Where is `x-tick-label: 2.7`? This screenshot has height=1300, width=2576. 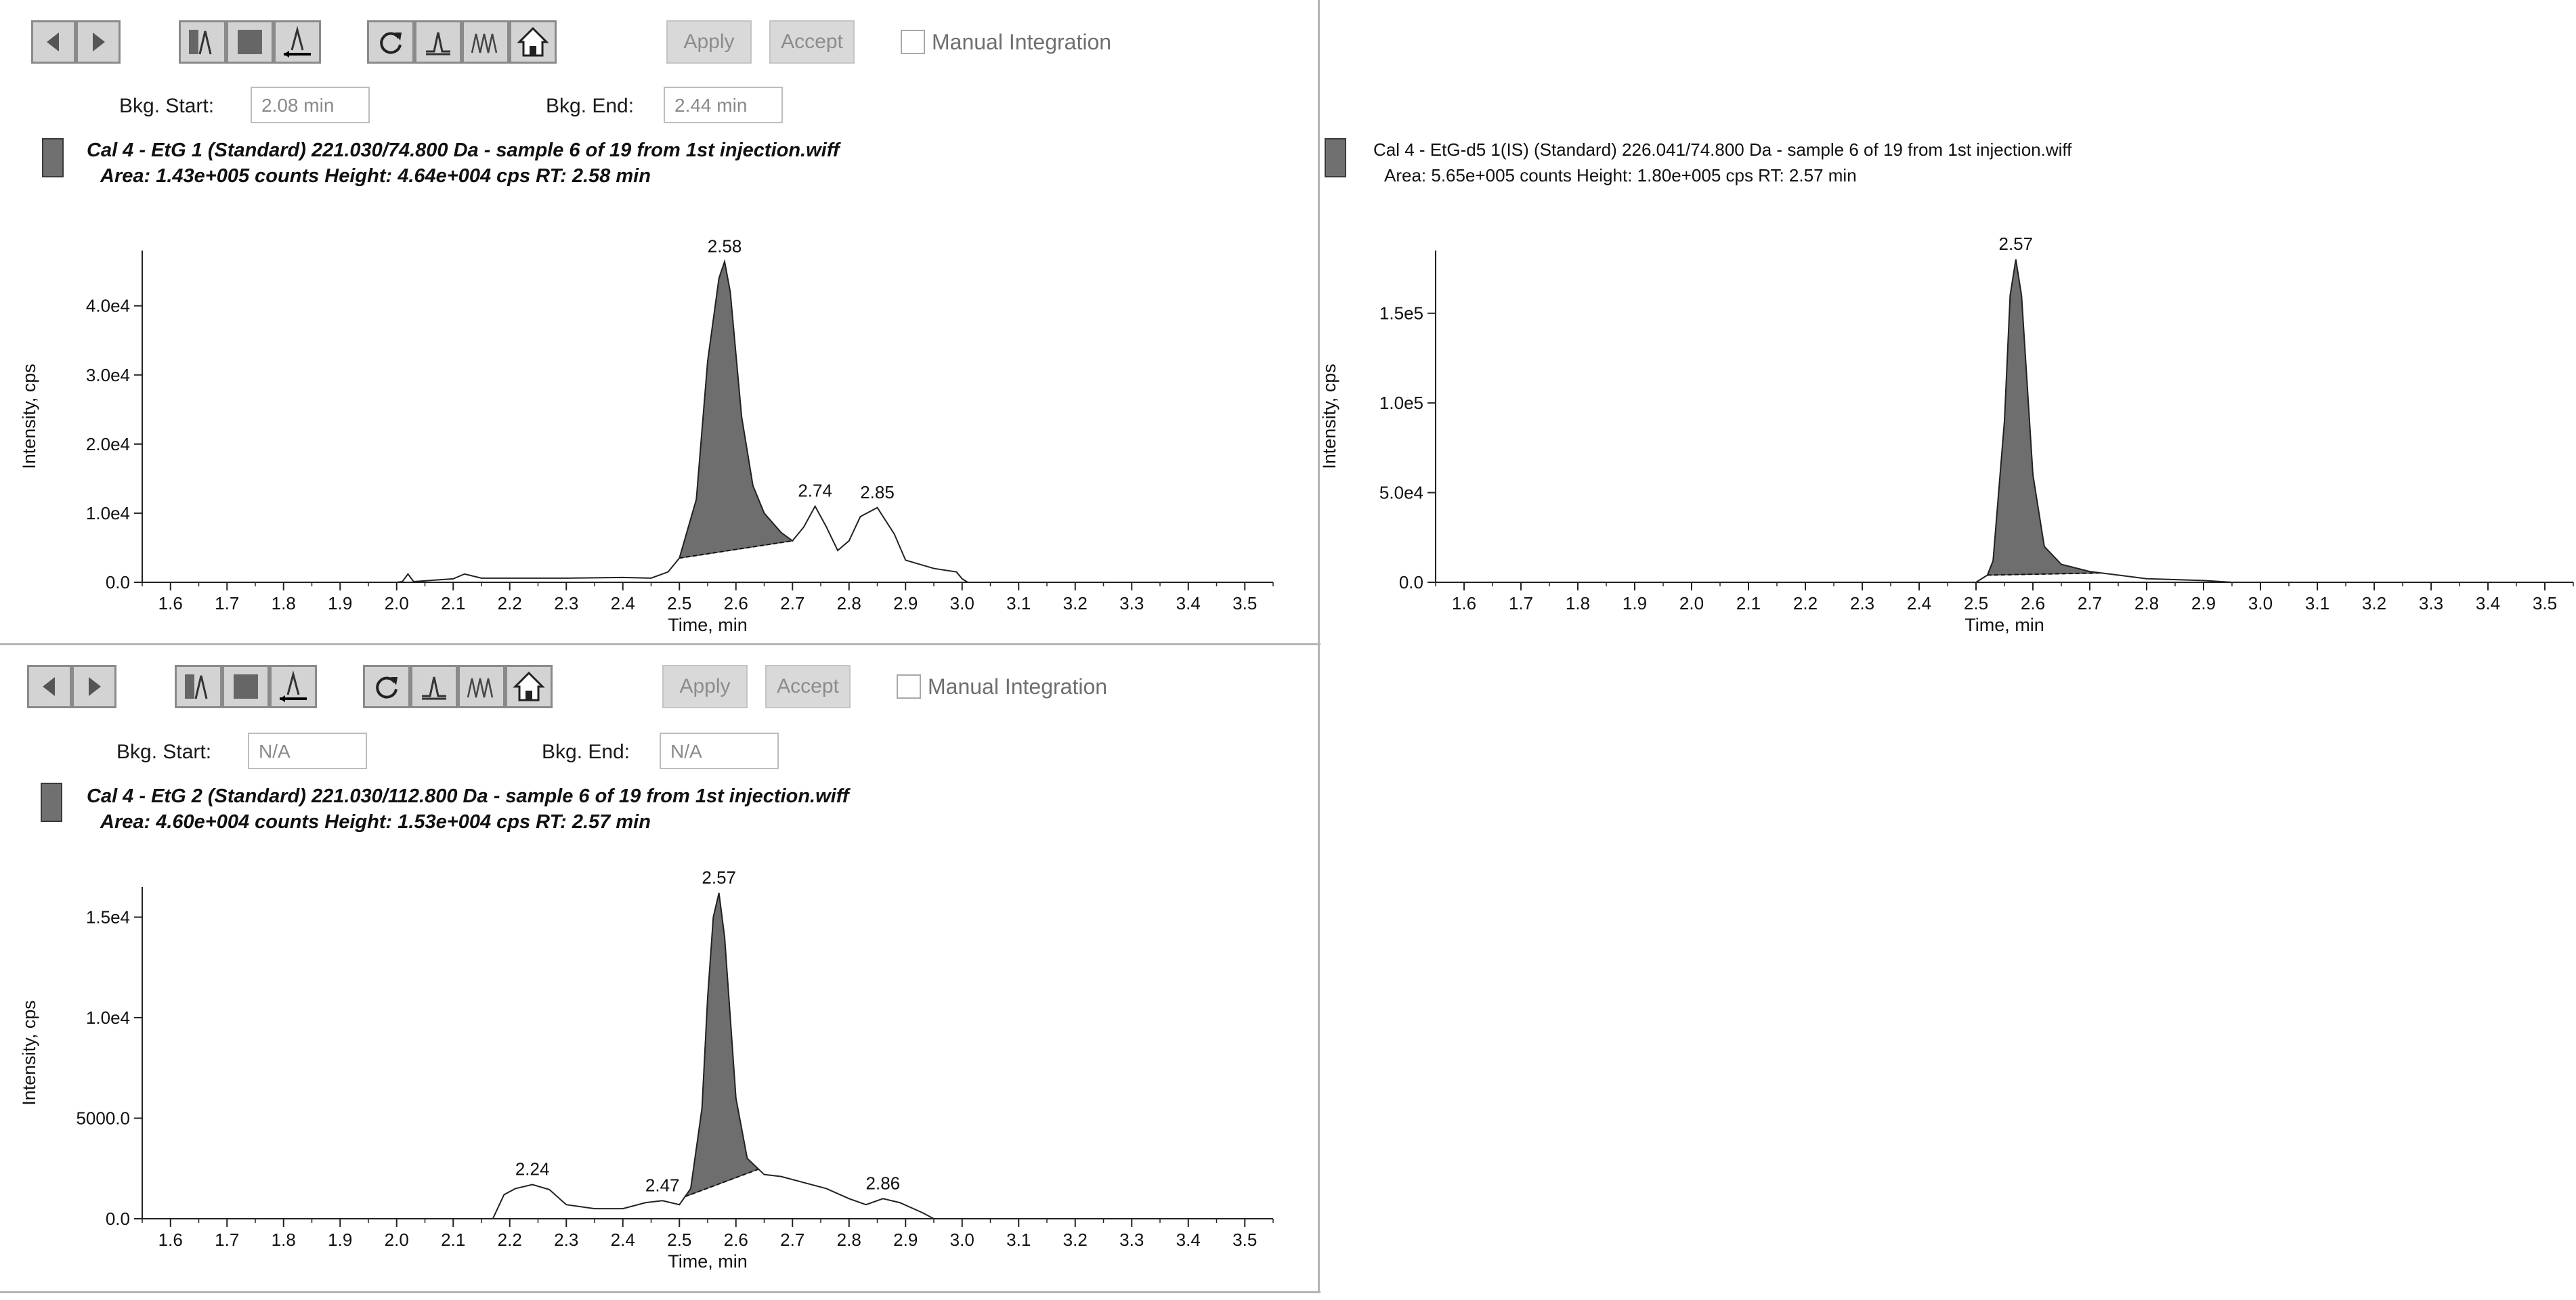 x-tick-label: 2.7 is located at coordinates (2090, 603).